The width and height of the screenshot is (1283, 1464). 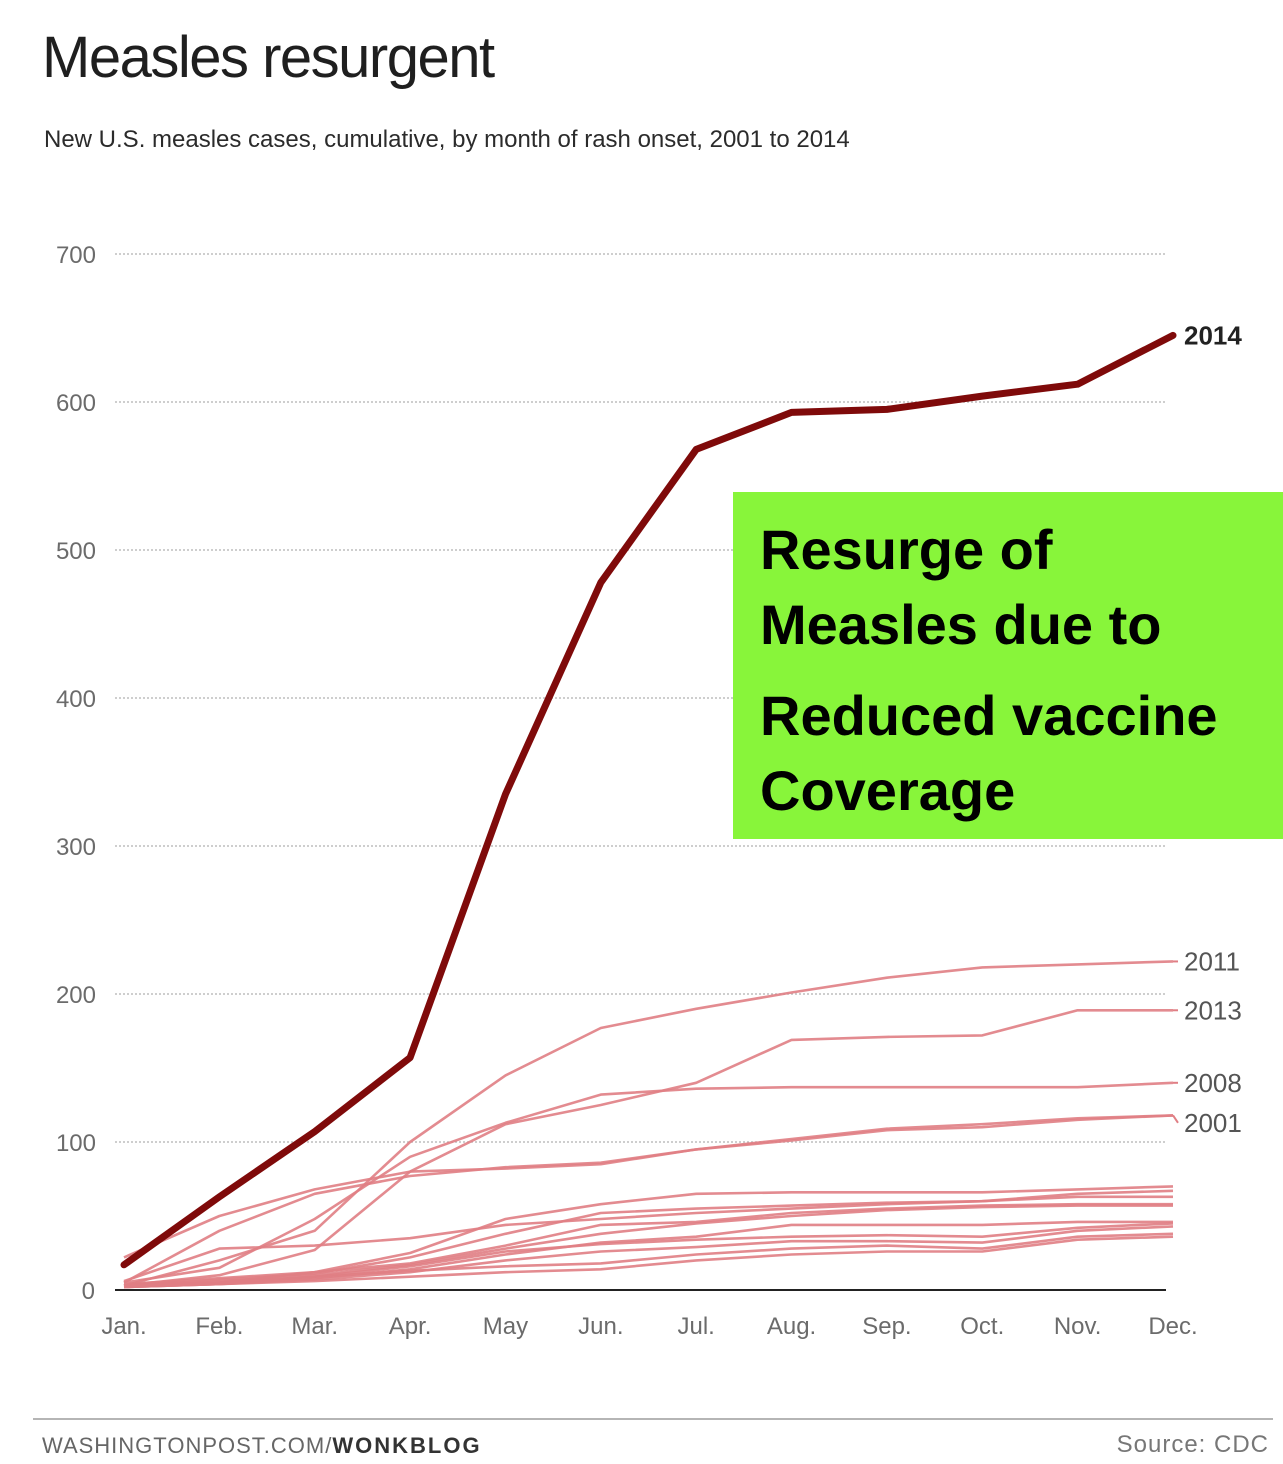 What do you see at coordinates (219, 1326) in the screenshot?
I see `x-tick-label: Feb.` at bounding box center [219, 1326].